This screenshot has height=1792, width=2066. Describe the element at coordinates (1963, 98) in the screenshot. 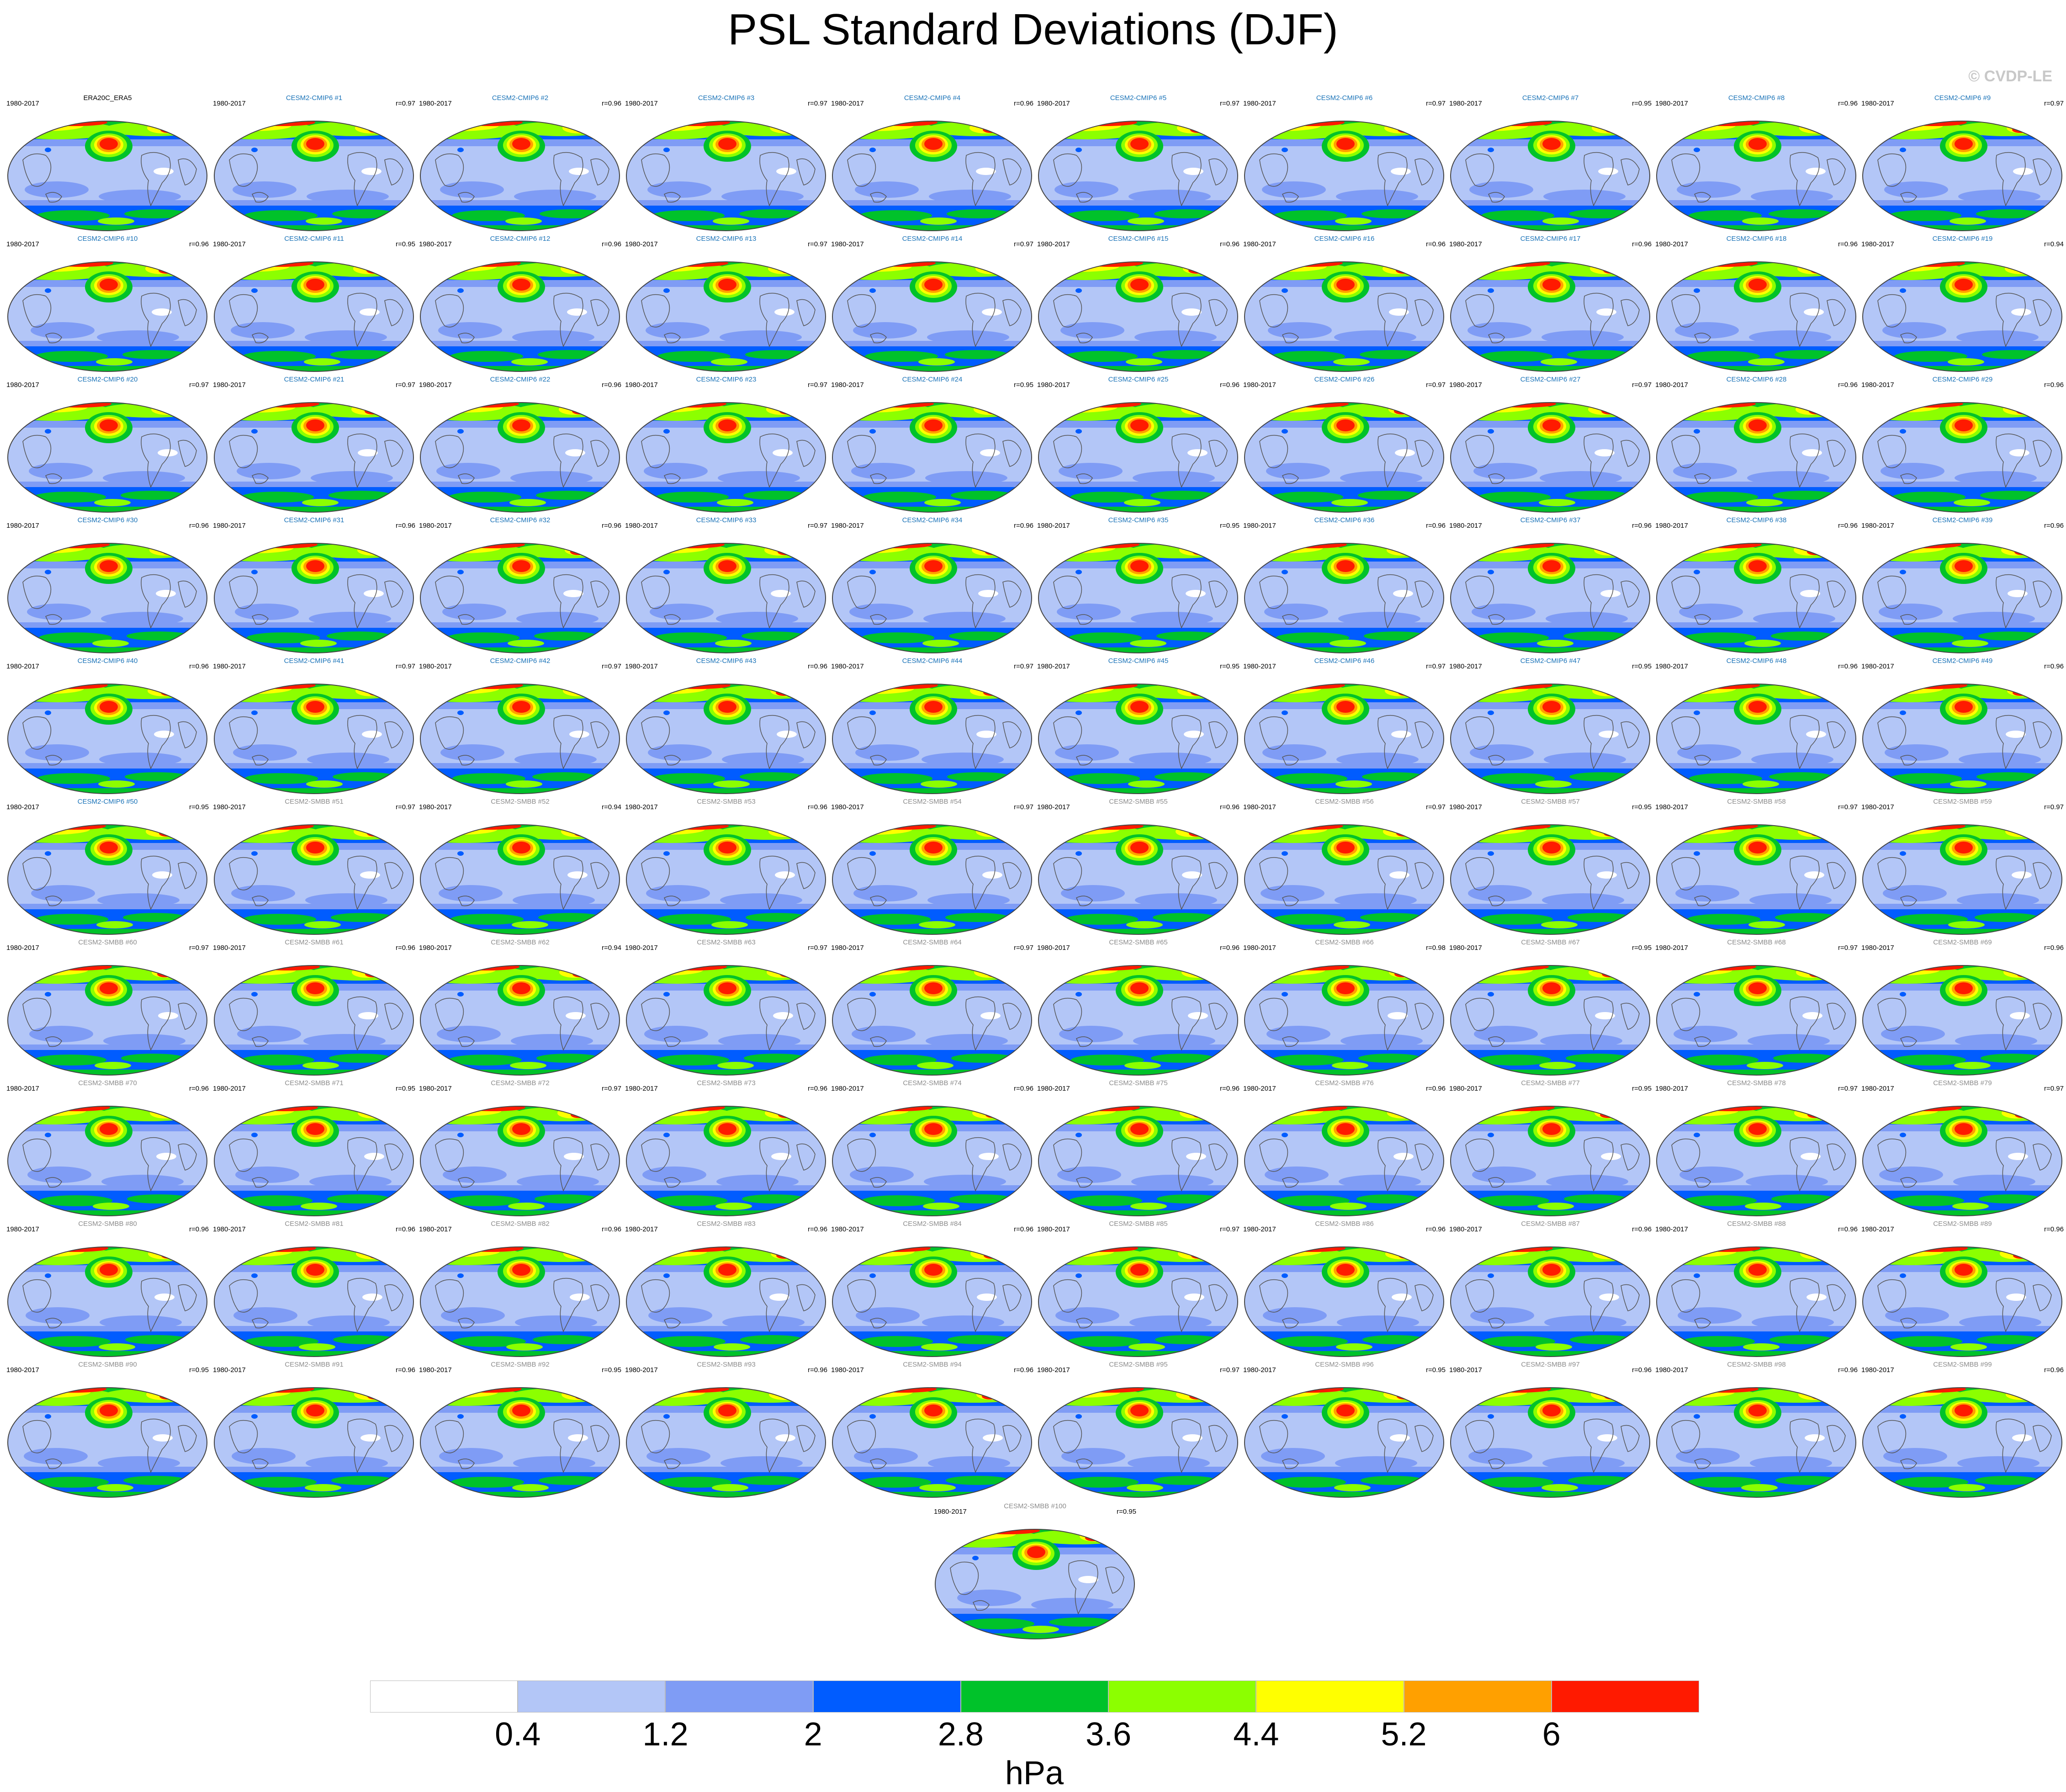

I see `panel-title: CESM2-CMIP6 #9` at that location.